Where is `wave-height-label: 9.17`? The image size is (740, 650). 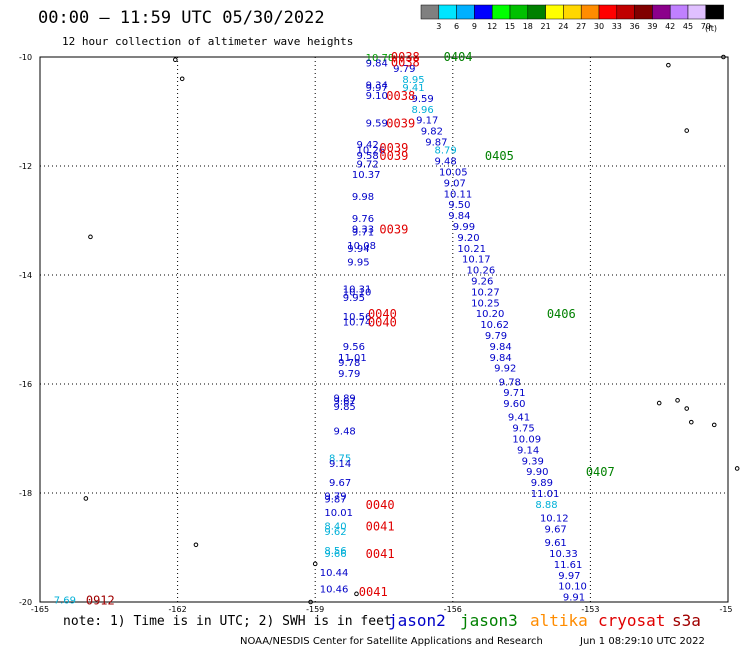 wave-height-label: 9.17 is located at coordinates (427, 121).